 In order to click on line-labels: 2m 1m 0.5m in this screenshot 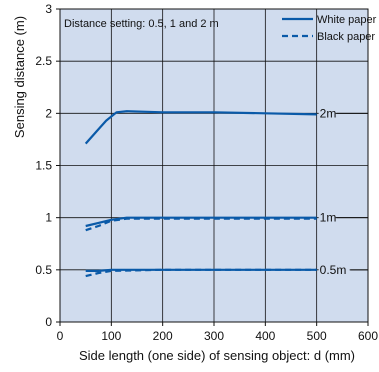, I will do `click(343, 191)`.